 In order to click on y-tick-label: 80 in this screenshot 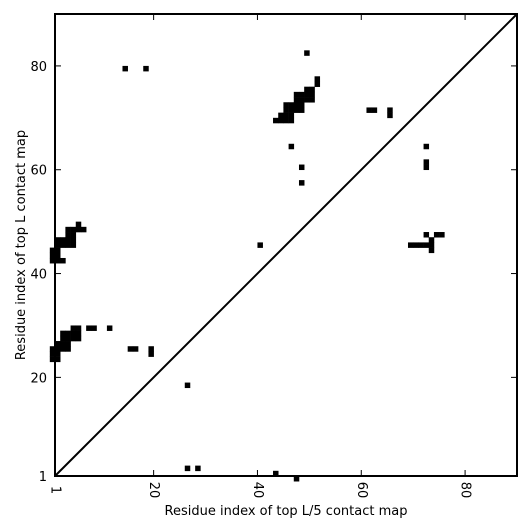, I will do `click(38, 67)`.